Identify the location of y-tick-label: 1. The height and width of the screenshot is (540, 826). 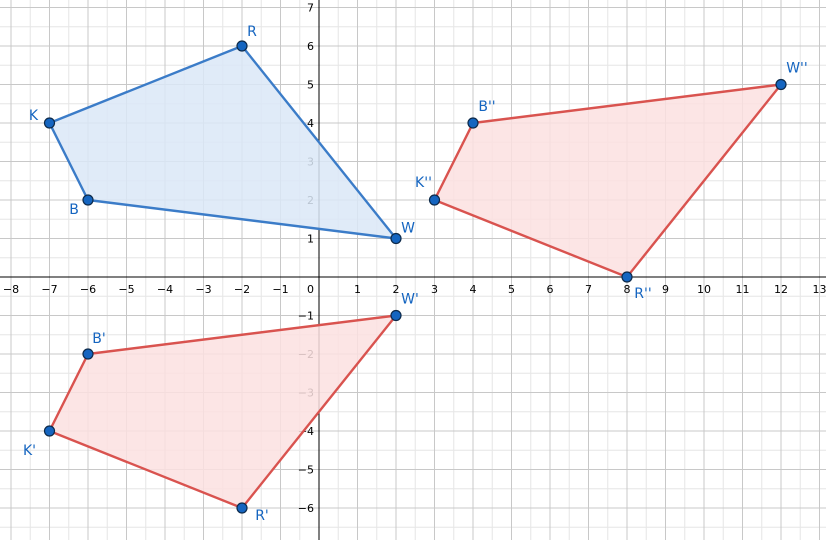
(310, 239).